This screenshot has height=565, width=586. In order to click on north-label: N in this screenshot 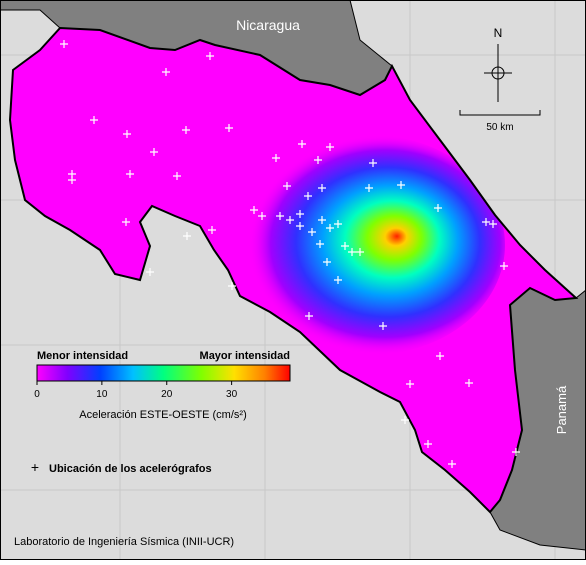, I will do `click(498, 33)`.